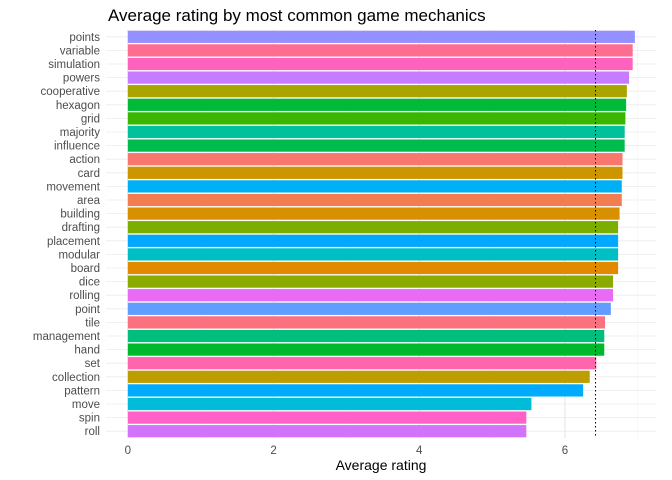 Image resolution: width=672 pixels, height=480 pixels. I want to click on y-label-influence: influence, so click(77, 147).